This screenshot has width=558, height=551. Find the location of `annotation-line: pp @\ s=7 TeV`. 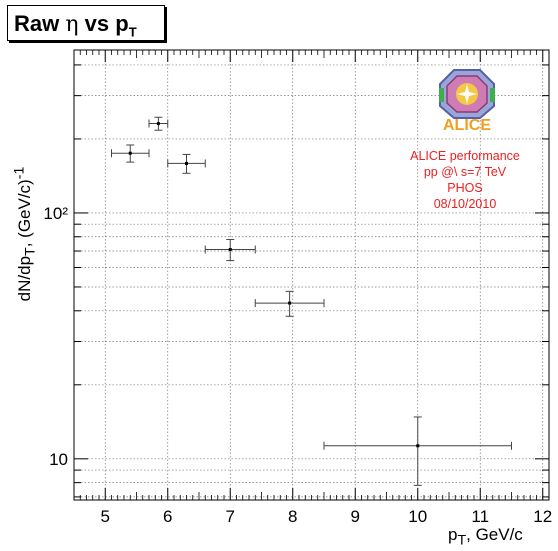

annotation-line: pp @\ s=7 TeV is located at coordinates (465, 172).